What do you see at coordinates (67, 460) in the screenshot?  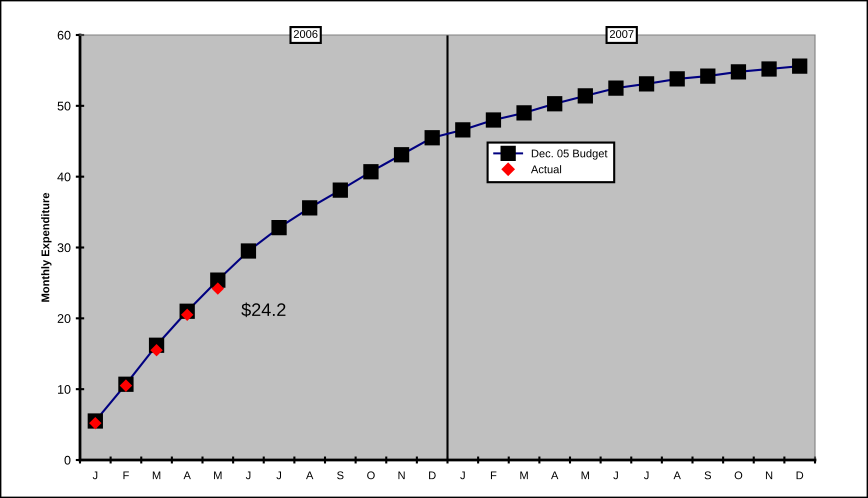 I see `y-tick-label: 0` at bounding box center [67, 460].